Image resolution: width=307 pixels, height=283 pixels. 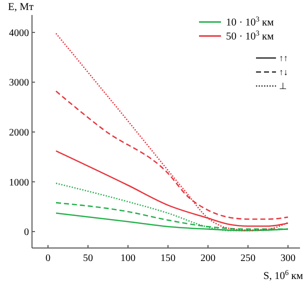 I want to click on annotation: ⊥, so click(x=283, y=86).